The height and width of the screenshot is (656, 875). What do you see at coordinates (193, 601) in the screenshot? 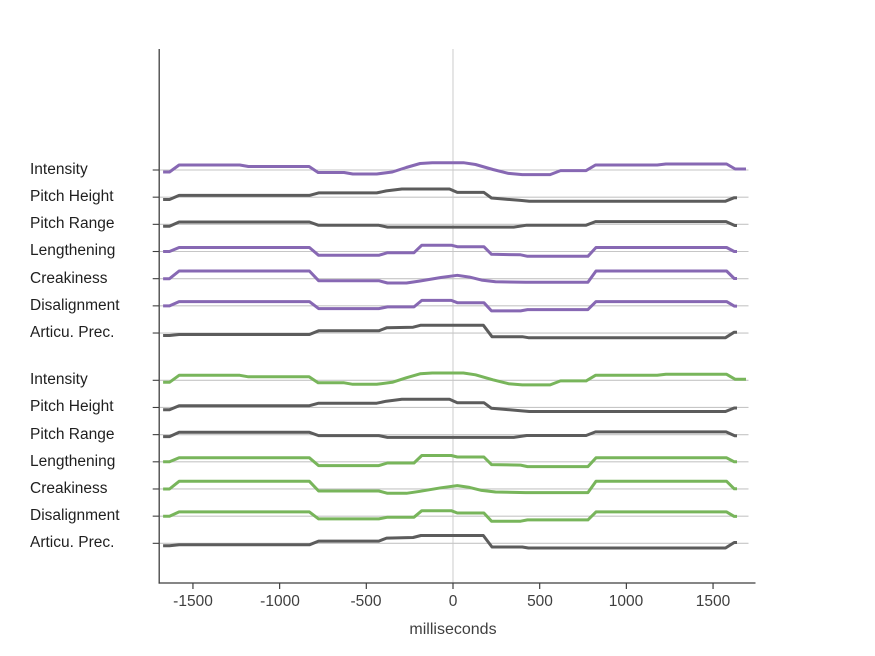
I see `x-tick-label: -1500` at bounding box center [193, 601].